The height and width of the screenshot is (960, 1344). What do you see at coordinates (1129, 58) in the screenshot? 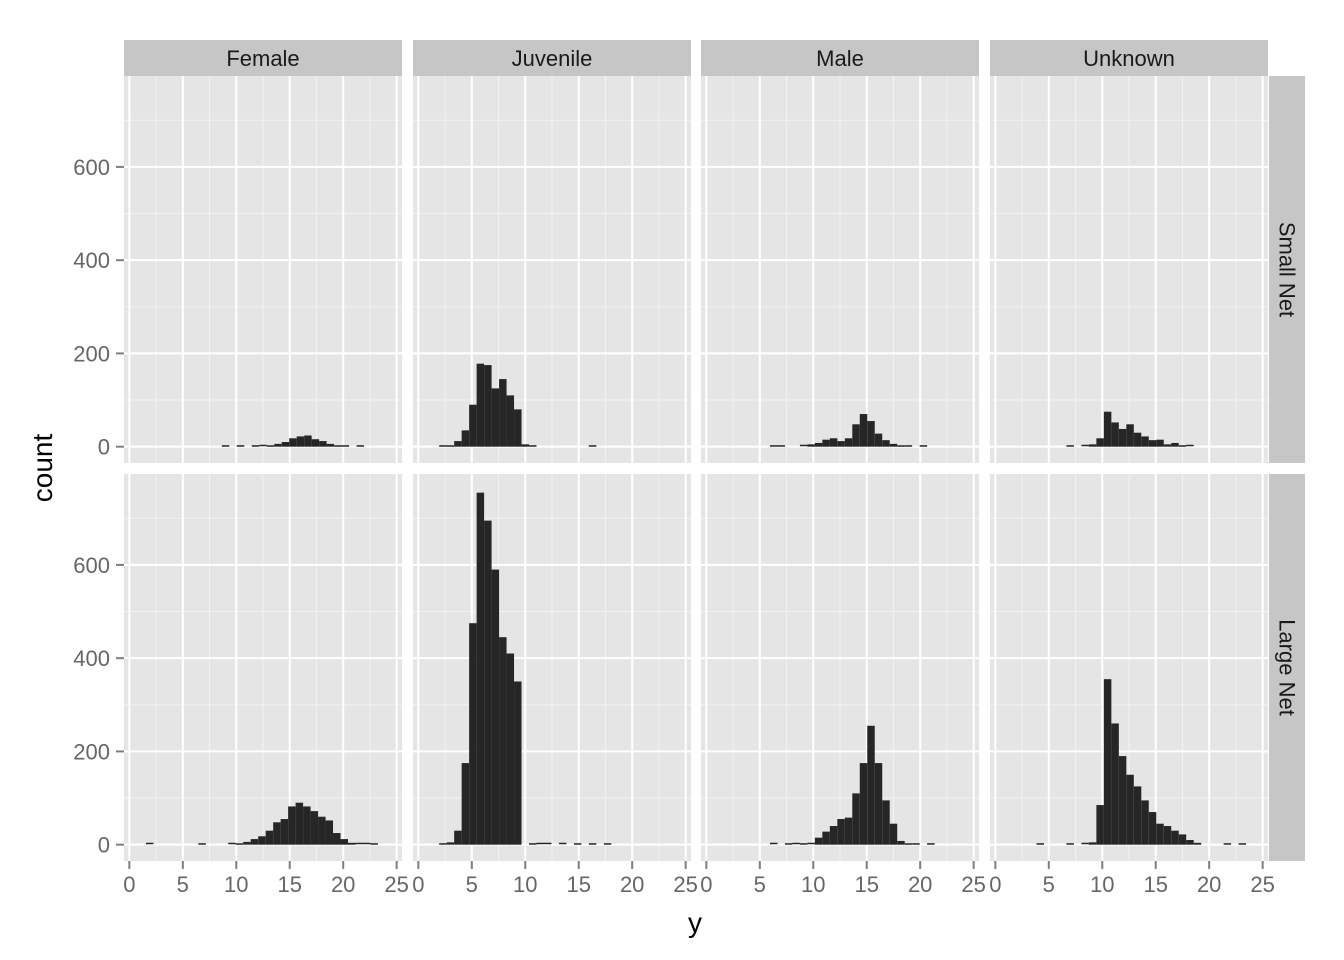
I see `facet-column-label: Unknown` at bounding box center [1129, 58].